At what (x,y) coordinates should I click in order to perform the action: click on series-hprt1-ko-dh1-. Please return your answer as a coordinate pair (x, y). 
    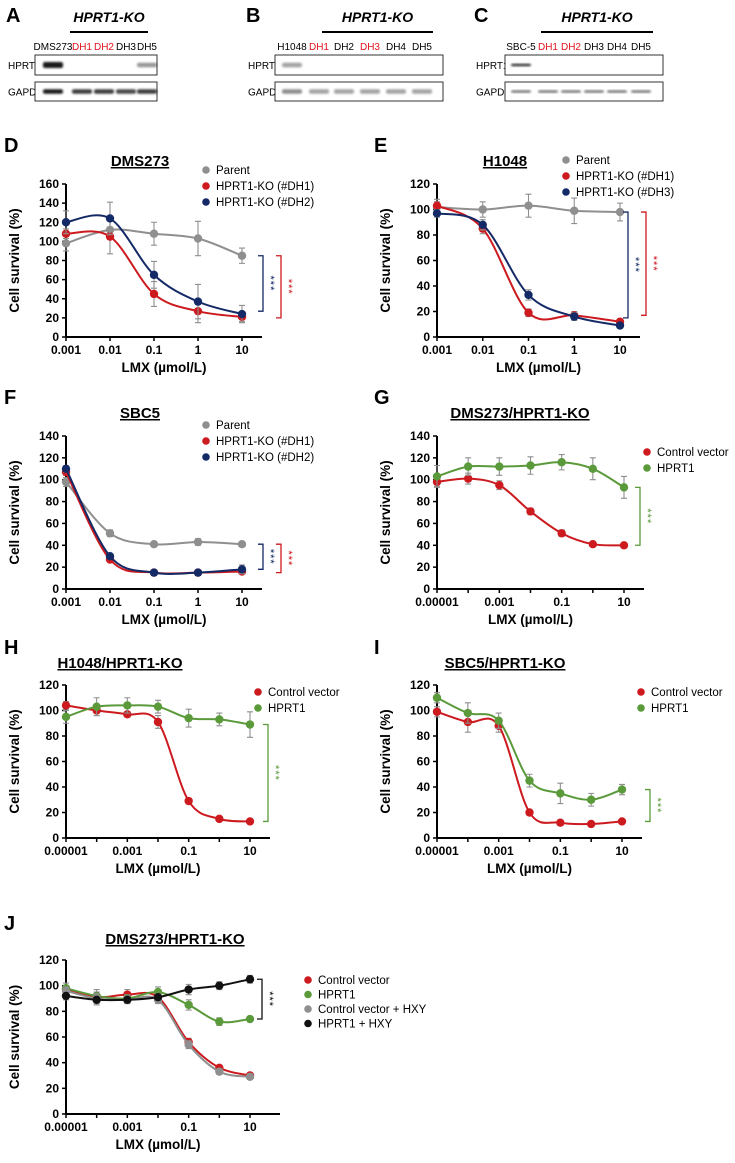
    Looking at the image, I should click on (528, 263).